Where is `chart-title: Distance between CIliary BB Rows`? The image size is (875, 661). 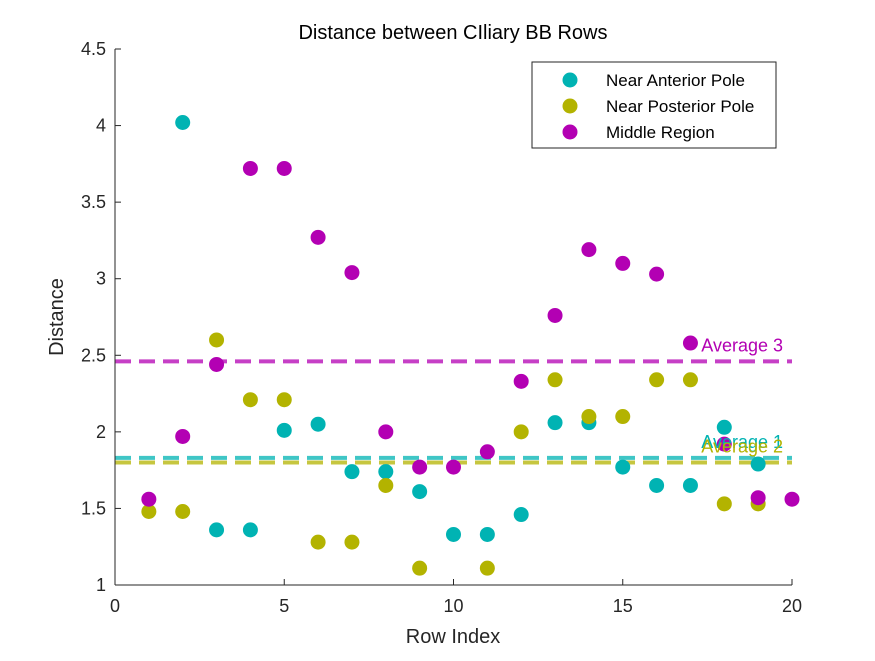
chart-title: Distance between CIliary BB Rows is located at coordinates (452, 33).